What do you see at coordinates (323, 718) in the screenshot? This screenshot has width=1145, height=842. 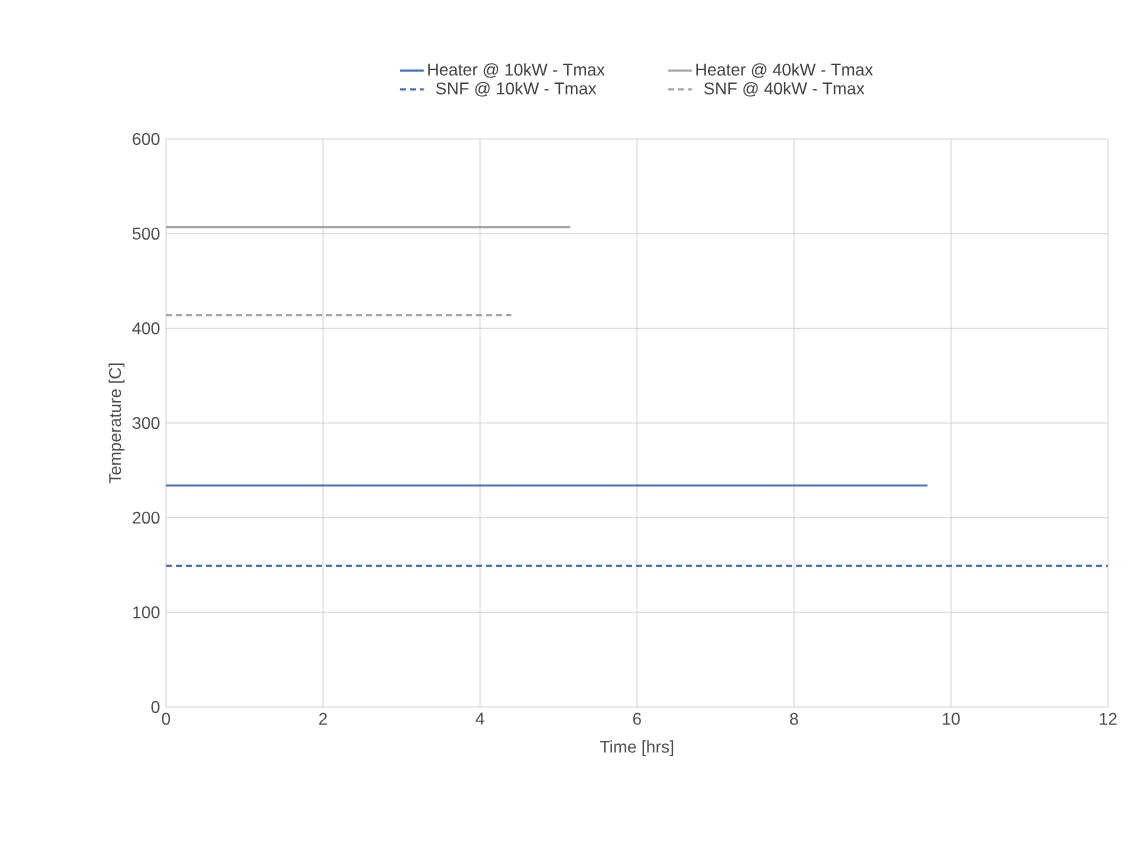 I see `x-tick-label: 2` at bounding box center [323, 718].